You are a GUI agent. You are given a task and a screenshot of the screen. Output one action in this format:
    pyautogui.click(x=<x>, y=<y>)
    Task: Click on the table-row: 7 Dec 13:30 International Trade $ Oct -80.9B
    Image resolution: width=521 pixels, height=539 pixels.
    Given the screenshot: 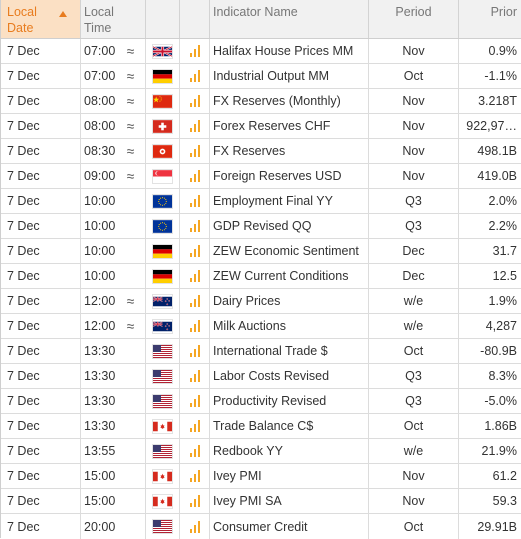 What is the action you would take?
    pyautogui.click(x=261, y=351)
    